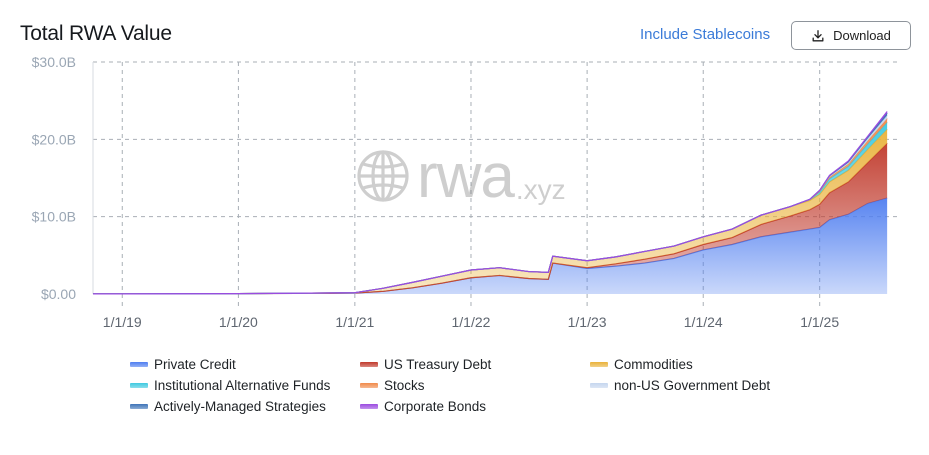 This screenshot has width=929, height=455. I want to click on legend-item-corporate-bonds: Corporate Bonds, so click(475, 406).